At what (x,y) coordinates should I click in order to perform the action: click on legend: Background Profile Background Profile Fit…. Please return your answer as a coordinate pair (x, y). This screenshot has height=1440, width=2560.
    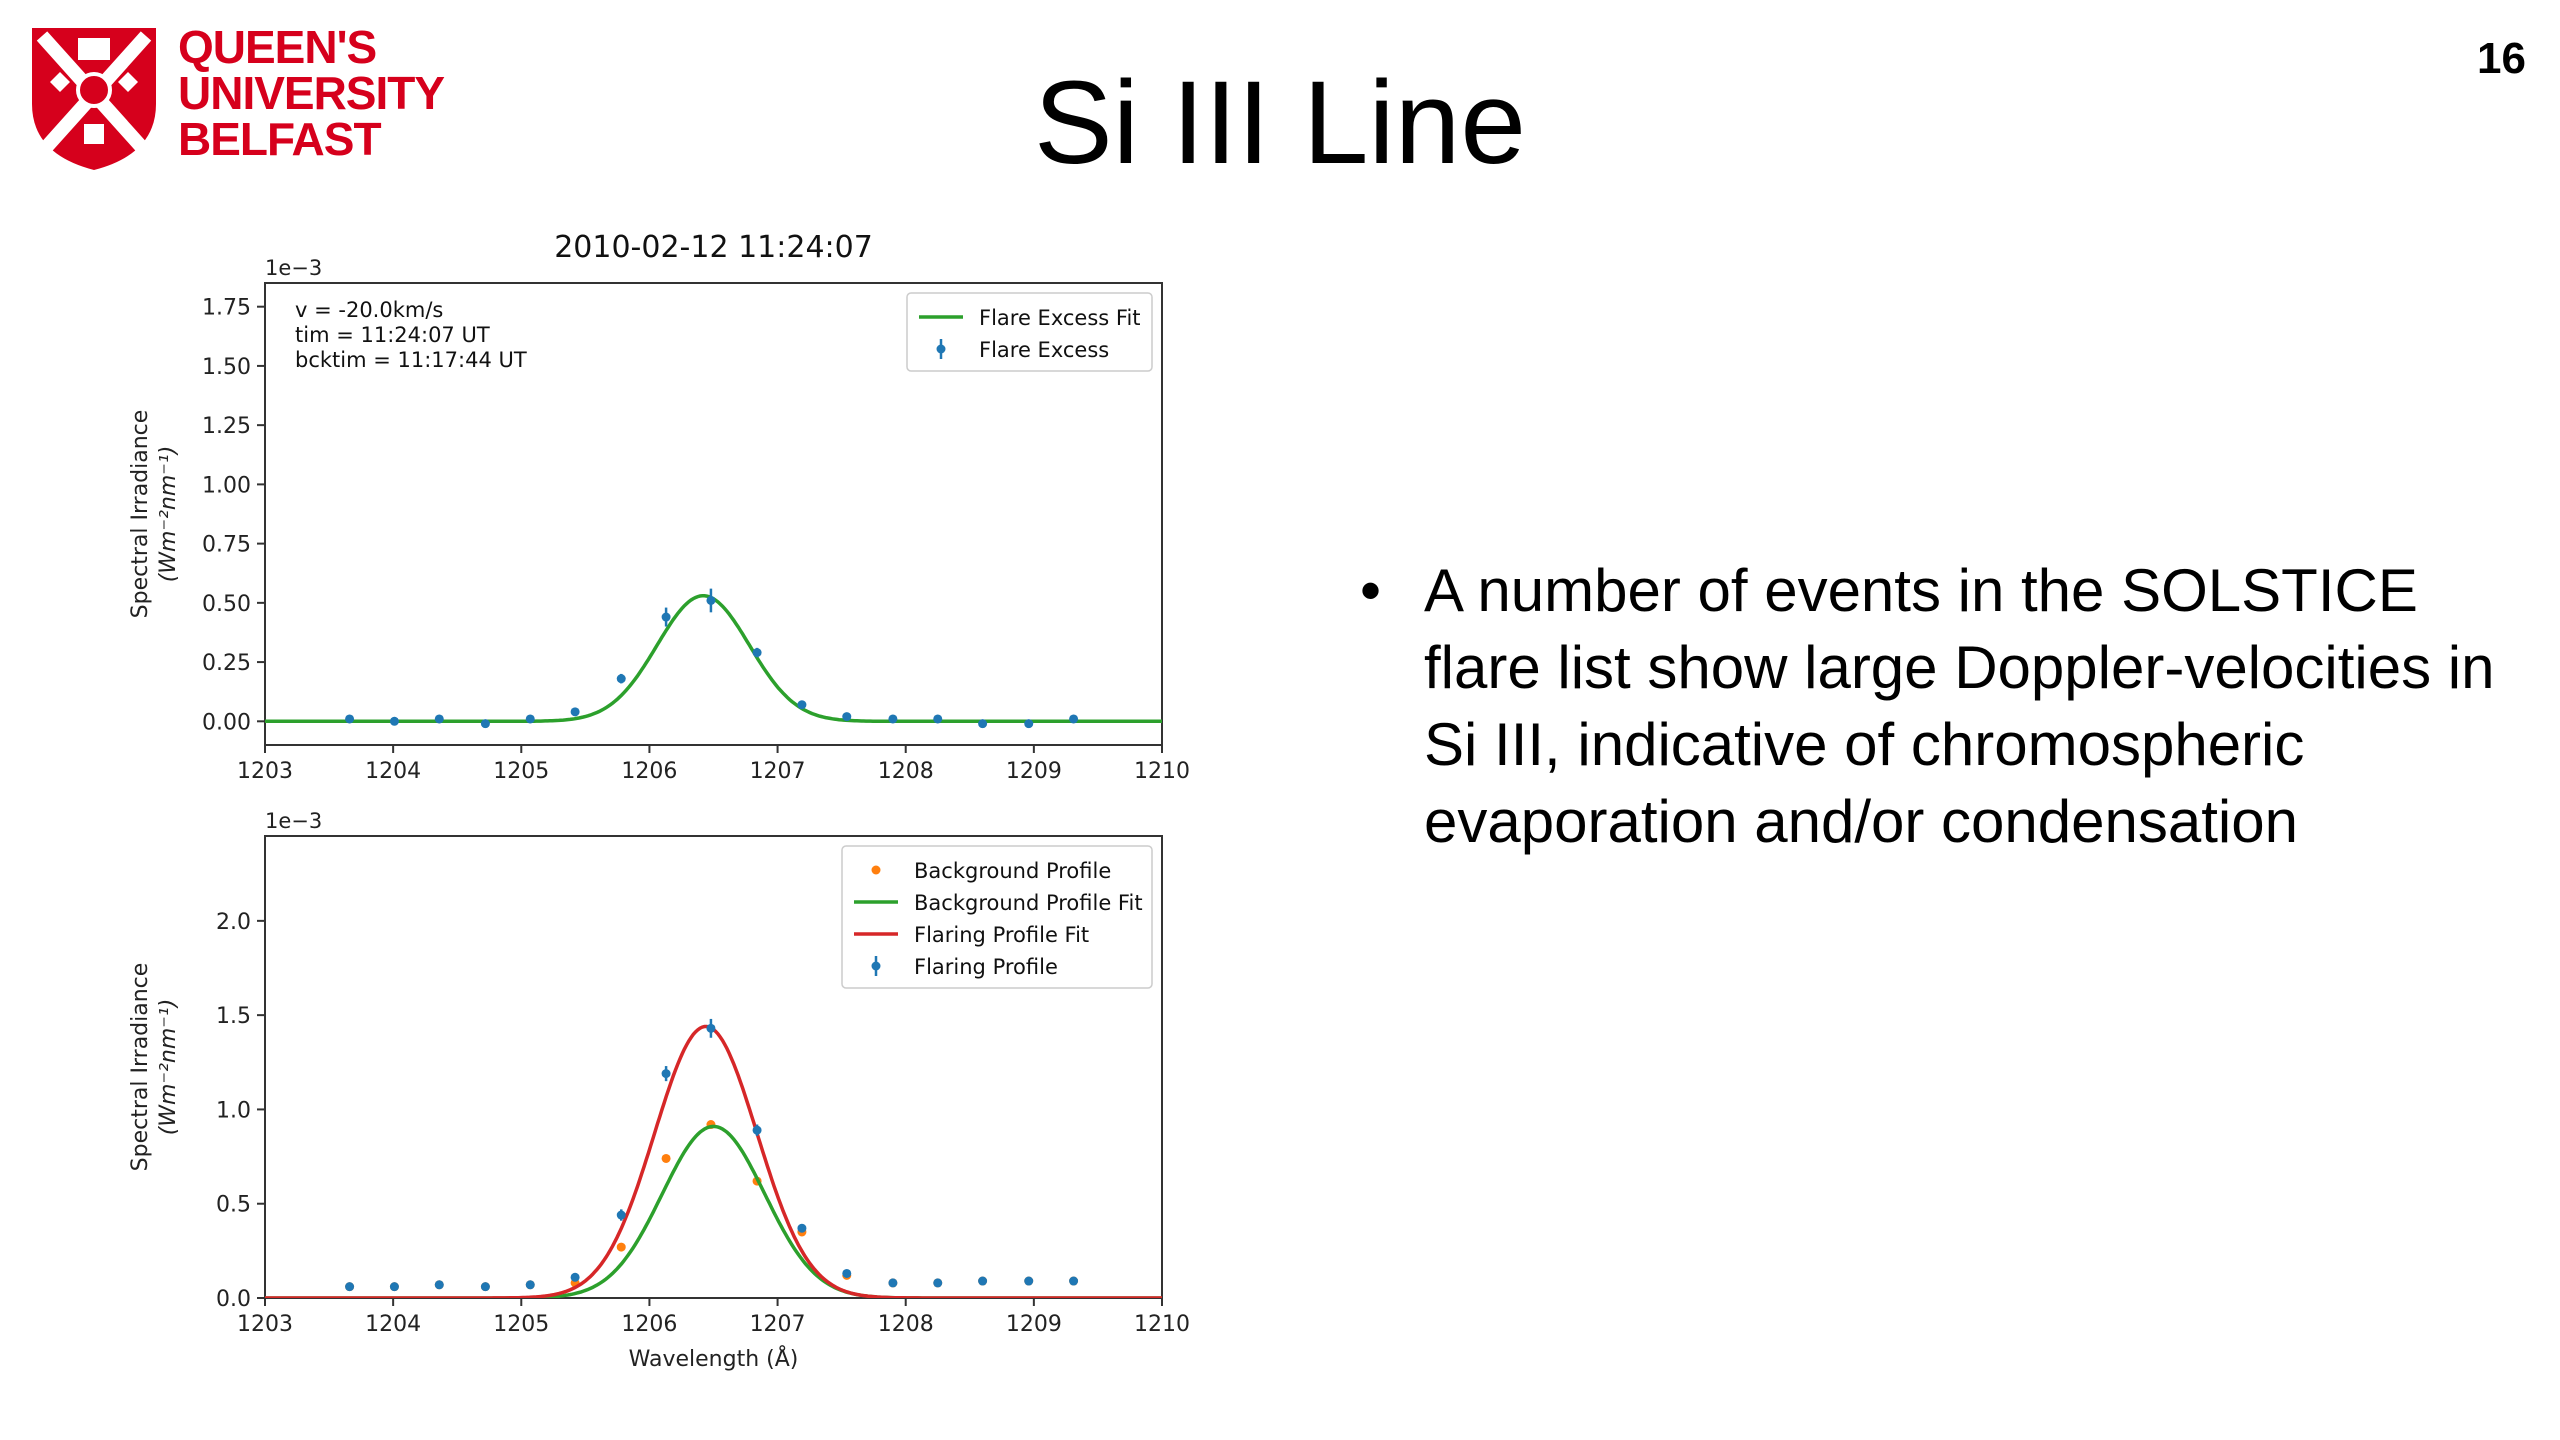
    Looking at the image, I should click on (997, 917).